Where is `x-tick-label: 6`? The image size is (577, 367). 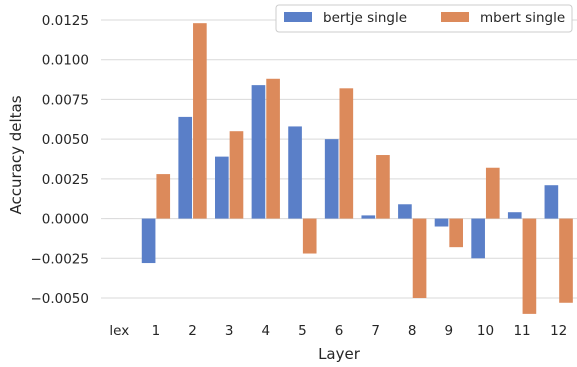 x-tick-label: 6 is located at coordinates (339, 331).